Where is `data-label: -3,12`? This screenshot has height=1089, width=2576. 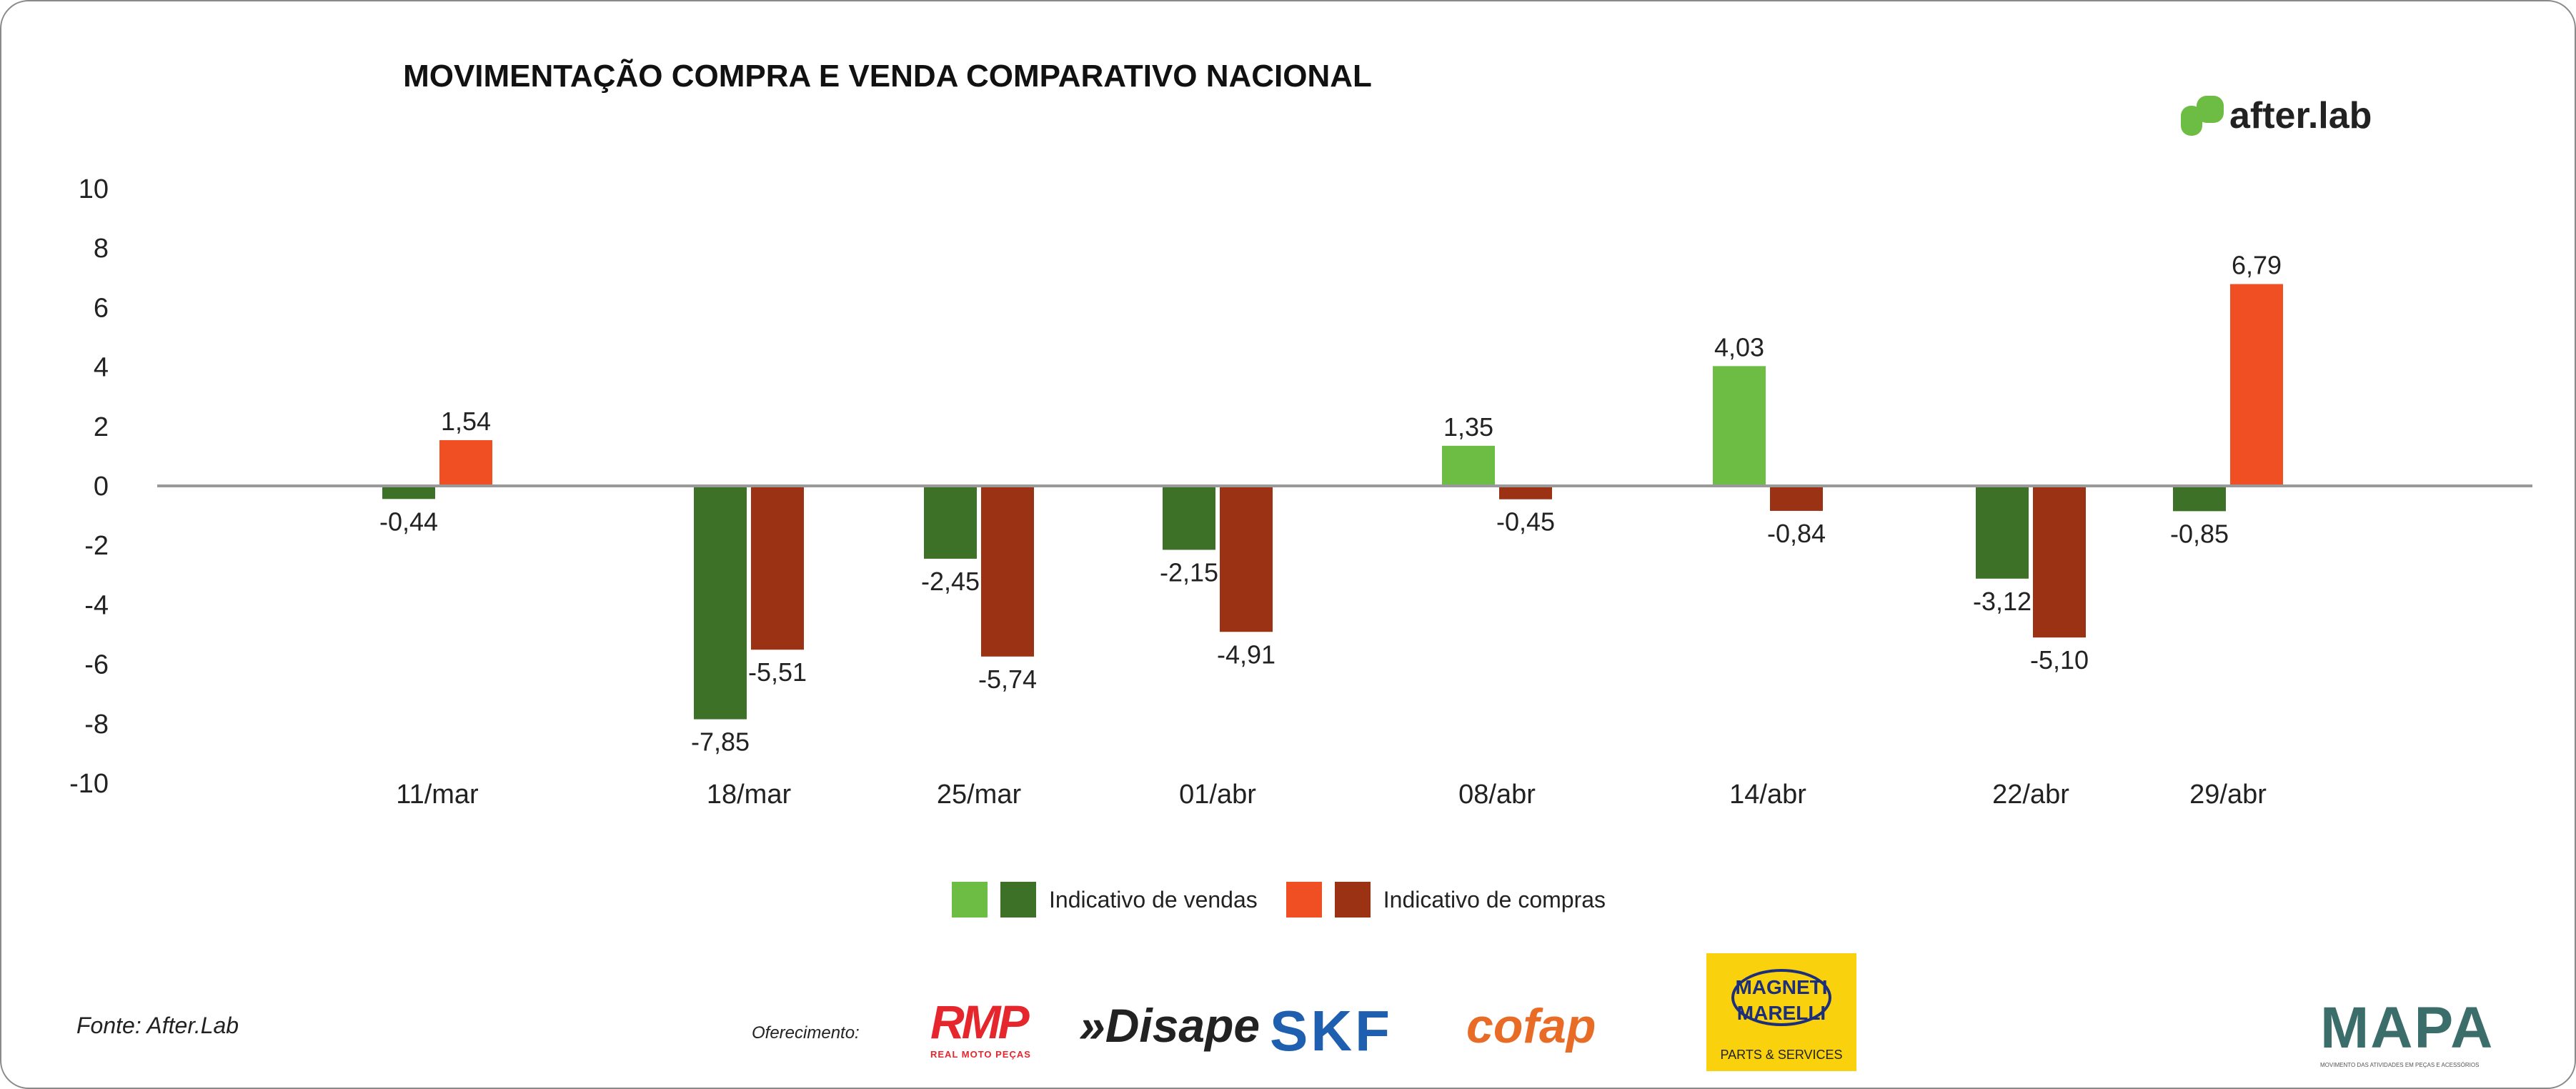 data-label: -3,12 is located at coordinates (2002, 601).